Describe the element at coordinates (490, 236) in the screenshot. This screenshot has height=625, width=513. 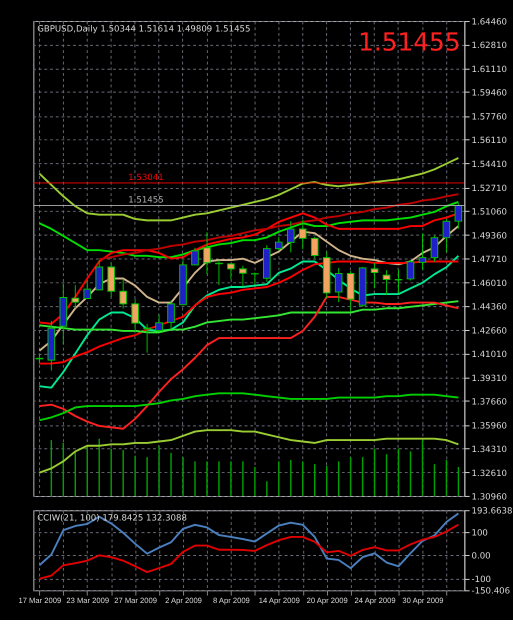
I see `y-tick-label: 1.49360` at that location.